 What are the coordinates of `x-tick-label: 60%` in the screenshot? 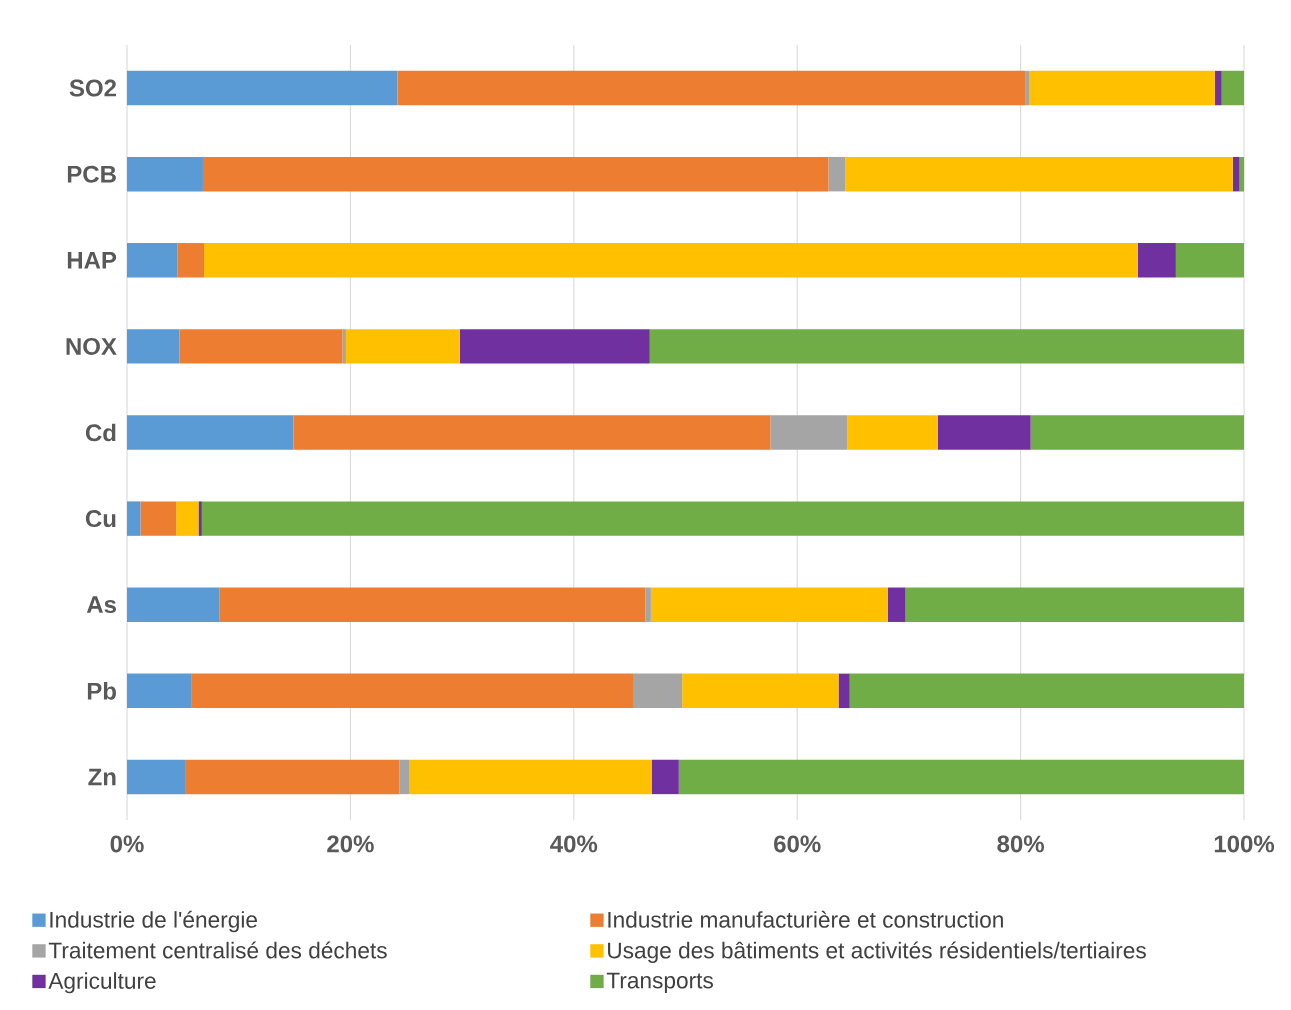 It's located at (797, 844).